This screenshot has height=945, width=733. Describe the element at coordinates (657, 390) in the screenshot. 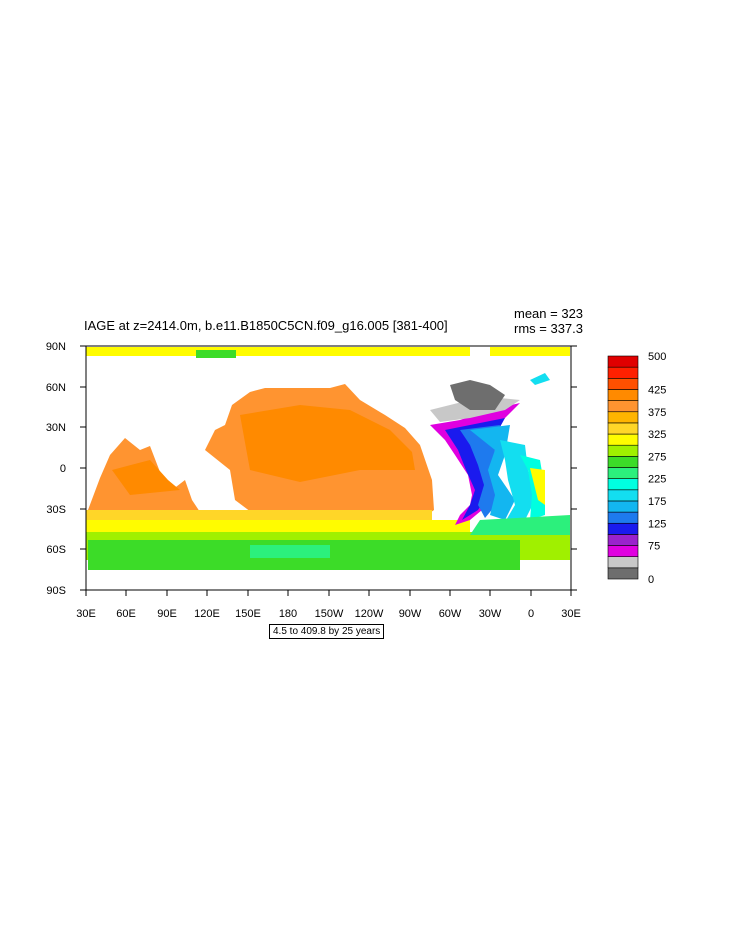

I see `colorbar-label: 425` at that location.